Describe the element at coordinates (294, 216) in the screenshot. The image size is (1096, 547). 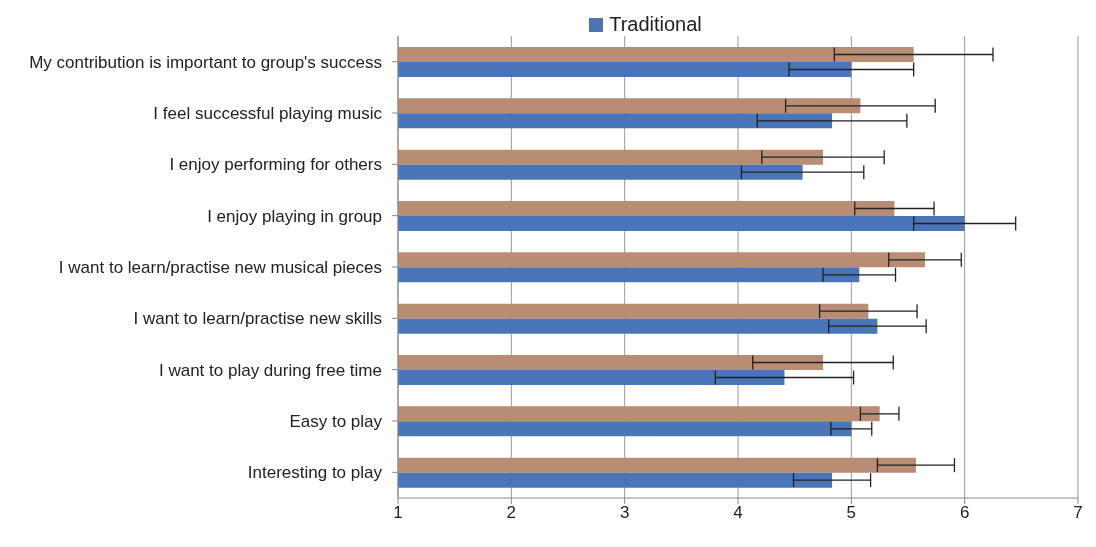
I see `y-tick-label: I enjoy playing in group` at that location.